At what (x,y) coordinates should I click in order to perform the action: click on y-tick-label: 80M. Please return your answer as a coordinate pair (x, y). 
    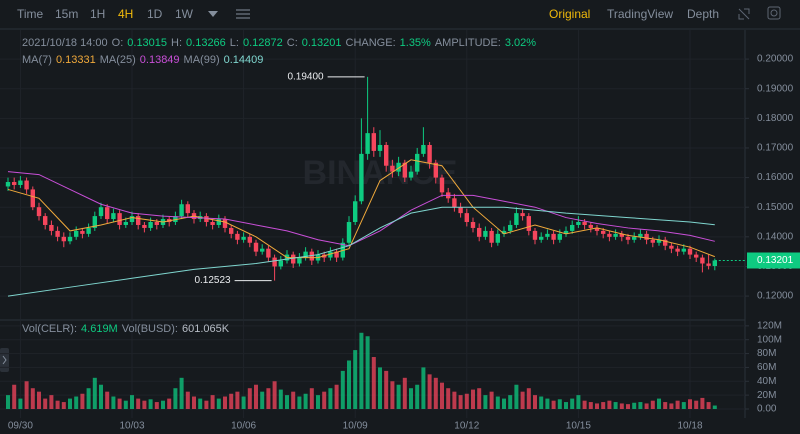
    Looking at the image, I should click on (766, 353).